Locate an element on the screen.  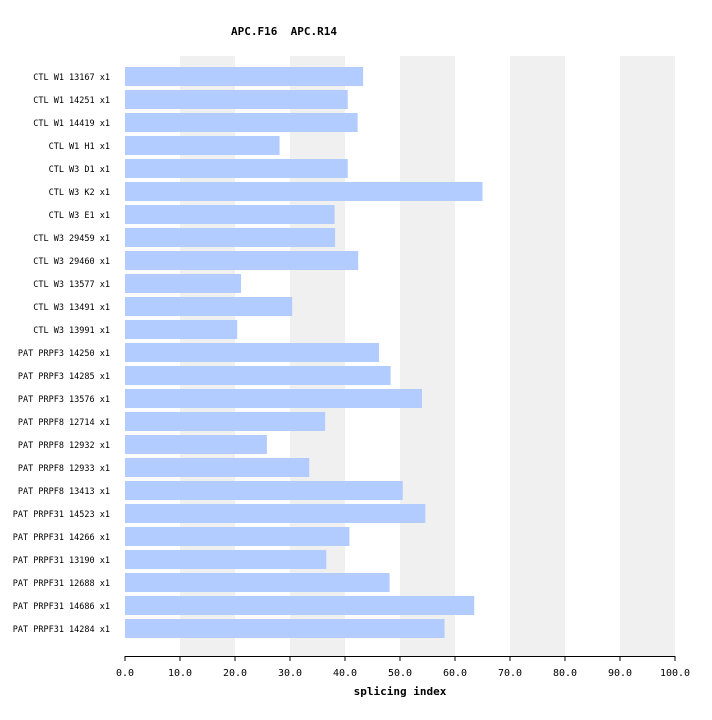
category-label: PAT PRPF3 14285 x1 is located at coordinates (64, 377).